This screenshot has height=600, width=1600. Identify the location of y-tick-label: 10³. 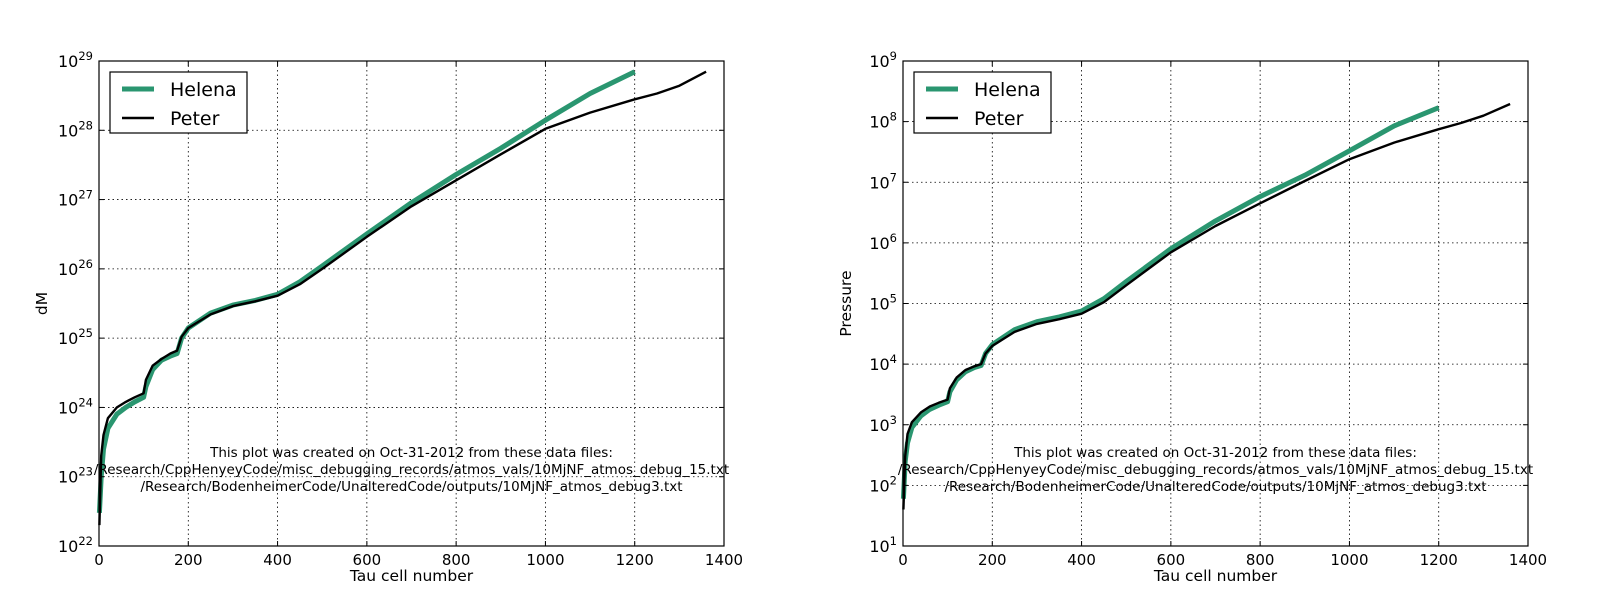
(883, 424).